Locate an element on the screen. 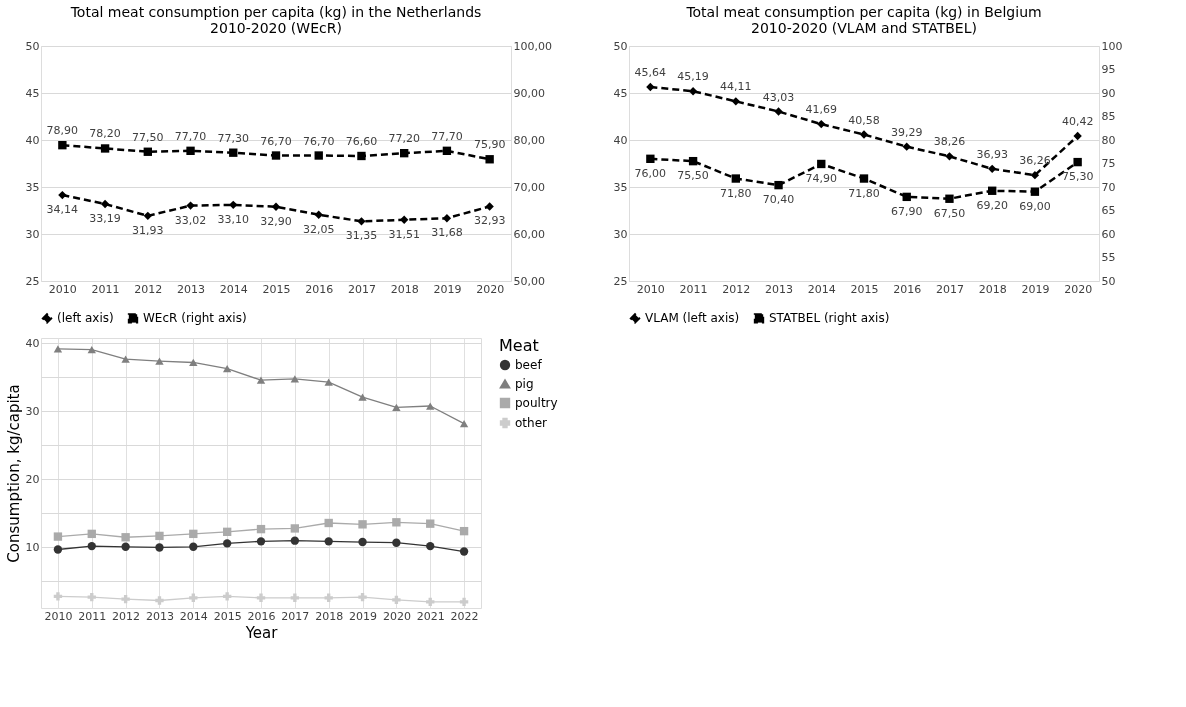  legend-label: other is located at coordinates (531, 423).